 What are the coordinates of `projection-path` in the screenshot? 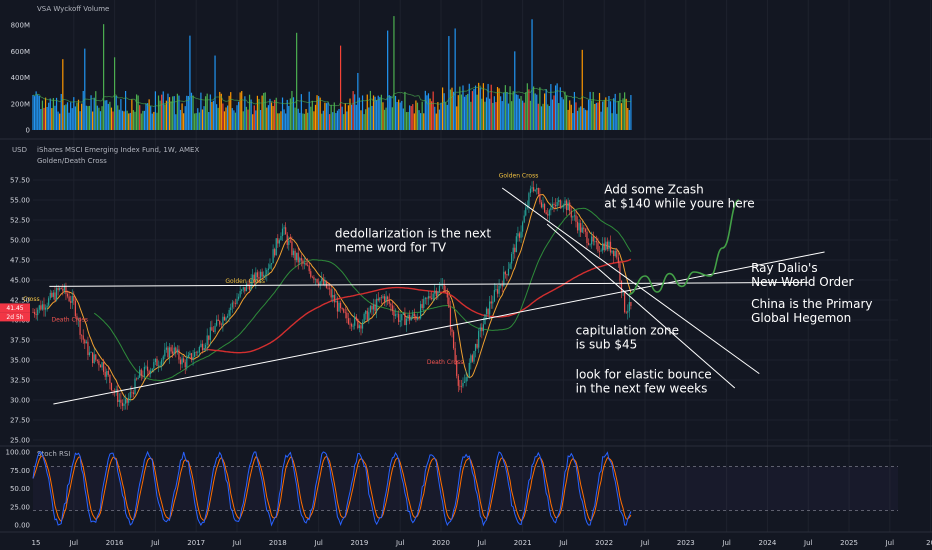 It's located at (684, 247).